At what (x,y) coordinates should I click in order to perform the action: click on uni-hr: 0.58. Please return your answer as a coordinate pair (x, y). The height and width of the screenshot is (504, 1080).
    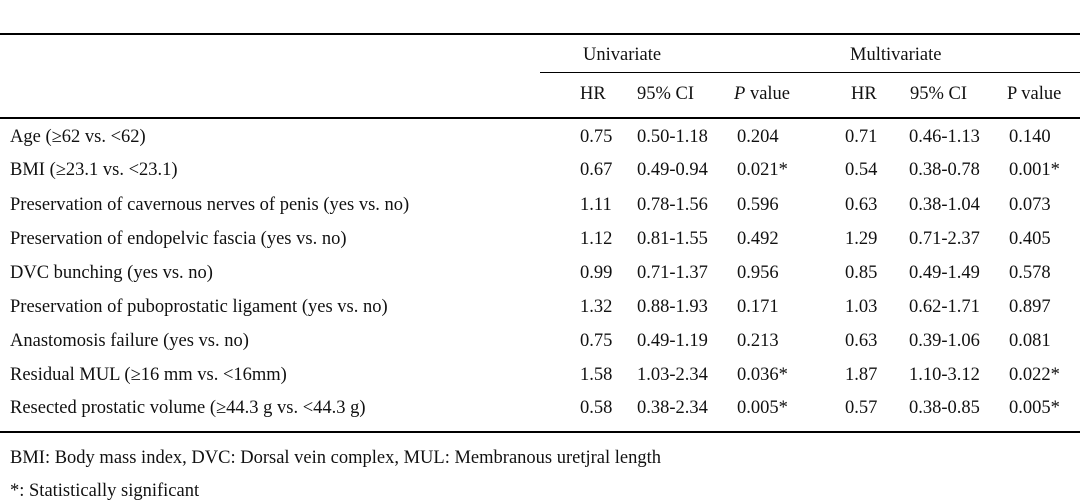
    Looking at the image, I should click on (596, 408).